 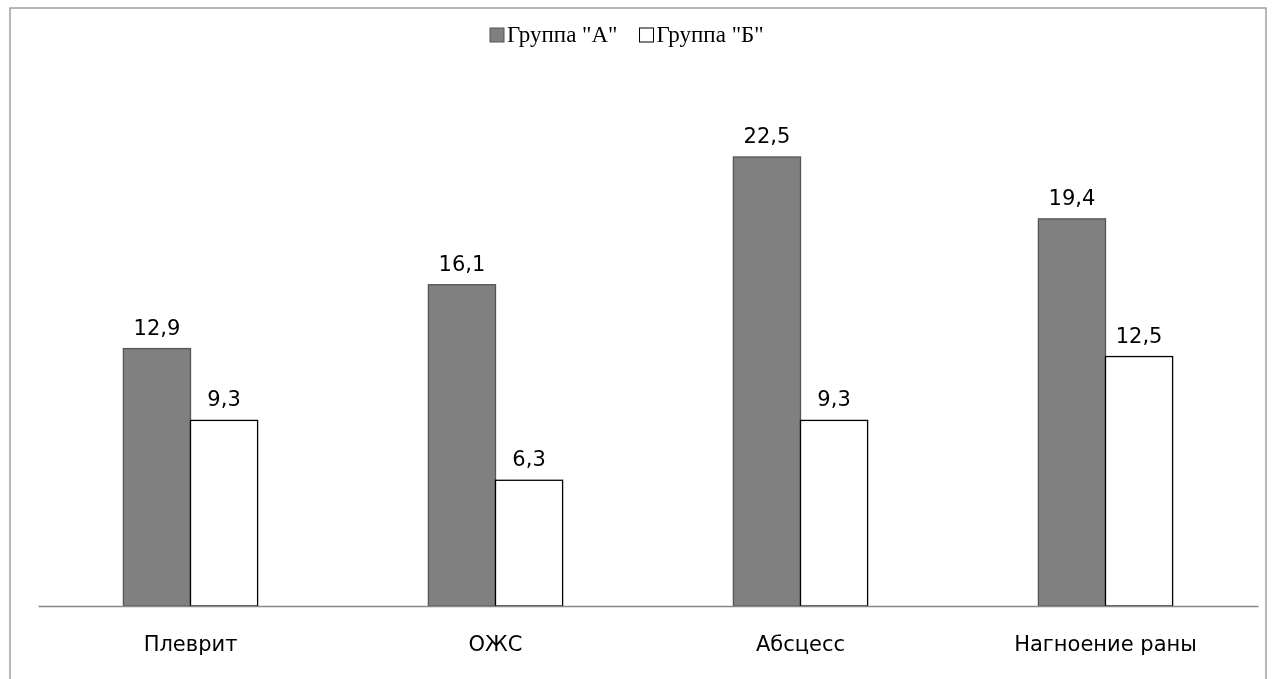 I want to click on data-label: 12,9, so click(x=157, y=327).